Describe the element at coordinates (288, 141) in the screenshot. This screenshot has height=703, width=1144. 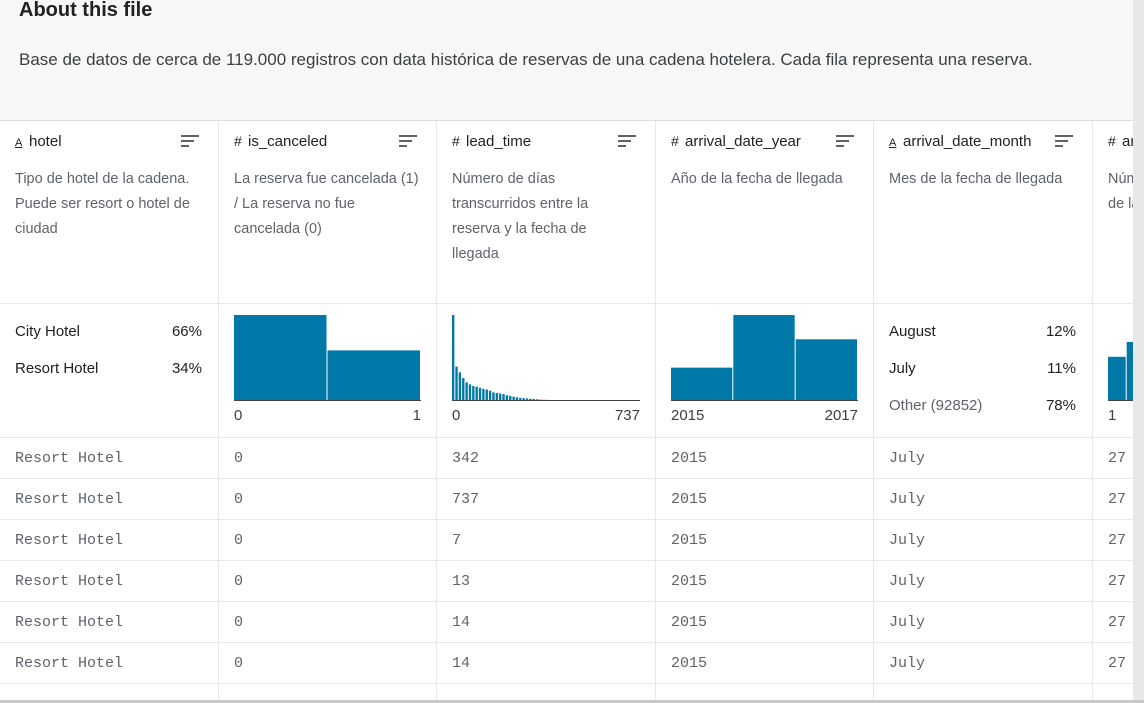
I see `column-name: is_canceled` at that location.